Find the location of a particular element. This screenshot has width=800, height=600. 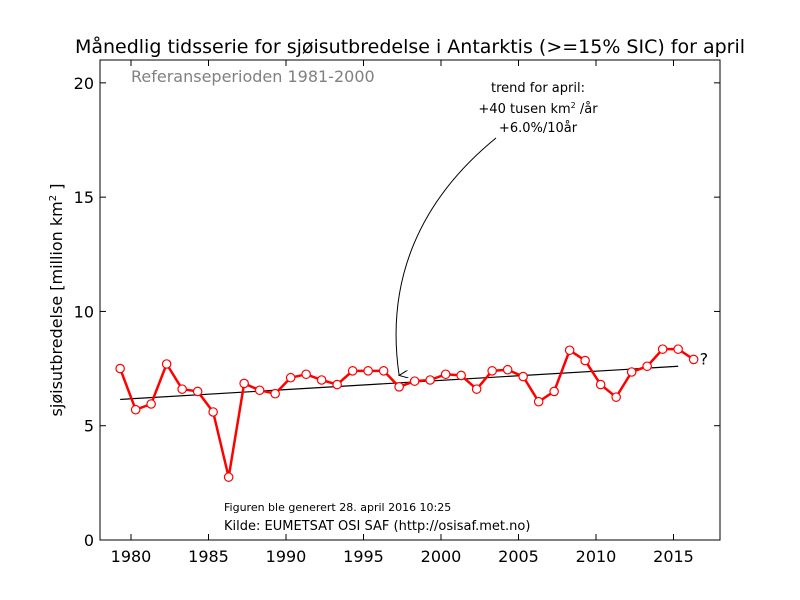

y-tick-label: 5 is located at coordinates (89, 426).